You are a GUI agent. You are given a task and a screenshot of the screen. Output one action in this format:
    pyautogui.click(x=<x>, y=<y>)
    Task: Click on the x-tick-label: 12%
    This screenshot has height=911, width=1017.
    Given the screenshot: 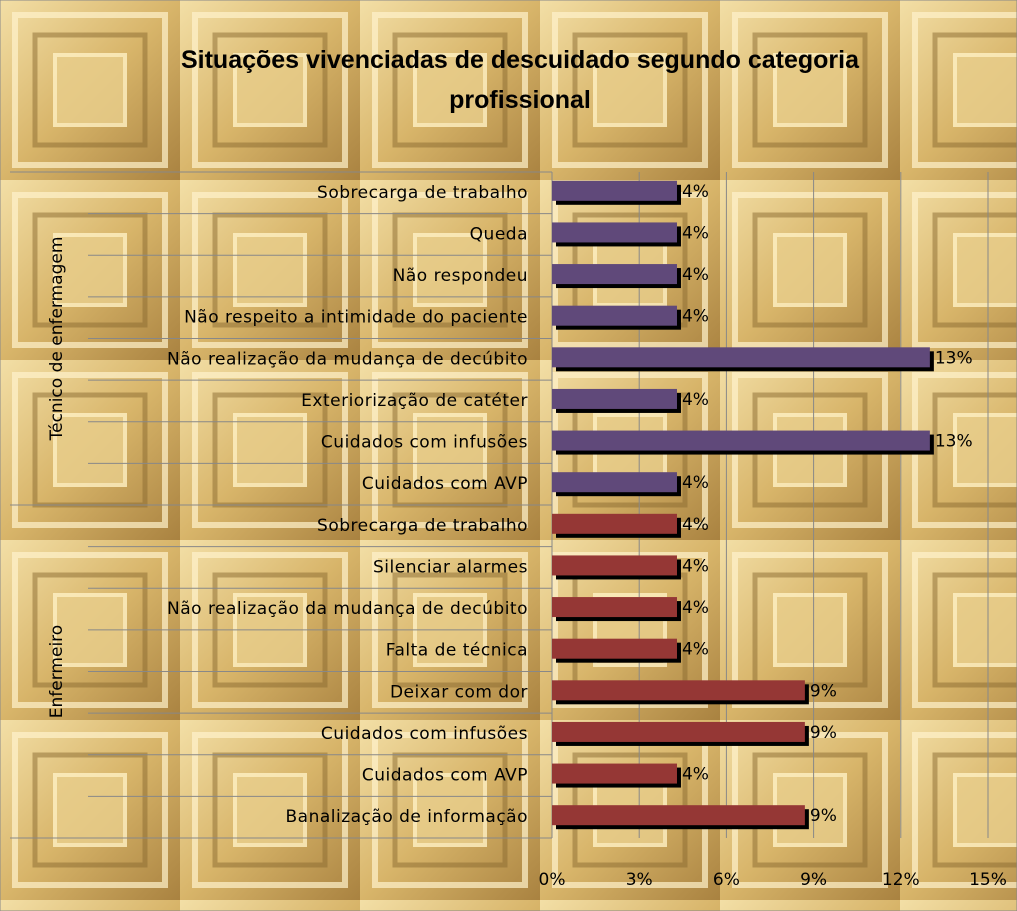 What is the action you would take?
    pyautogui.click(x=901, y=880)
    